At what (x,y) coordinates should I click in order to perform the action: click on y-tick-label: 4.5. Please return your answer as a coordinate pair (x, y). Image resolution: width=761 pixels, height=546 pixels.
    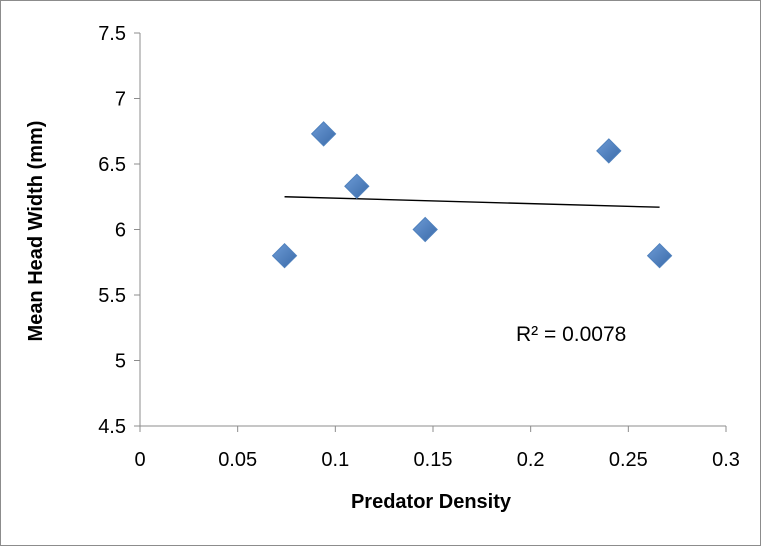
    Looking at the image, I should click on (112, 427).